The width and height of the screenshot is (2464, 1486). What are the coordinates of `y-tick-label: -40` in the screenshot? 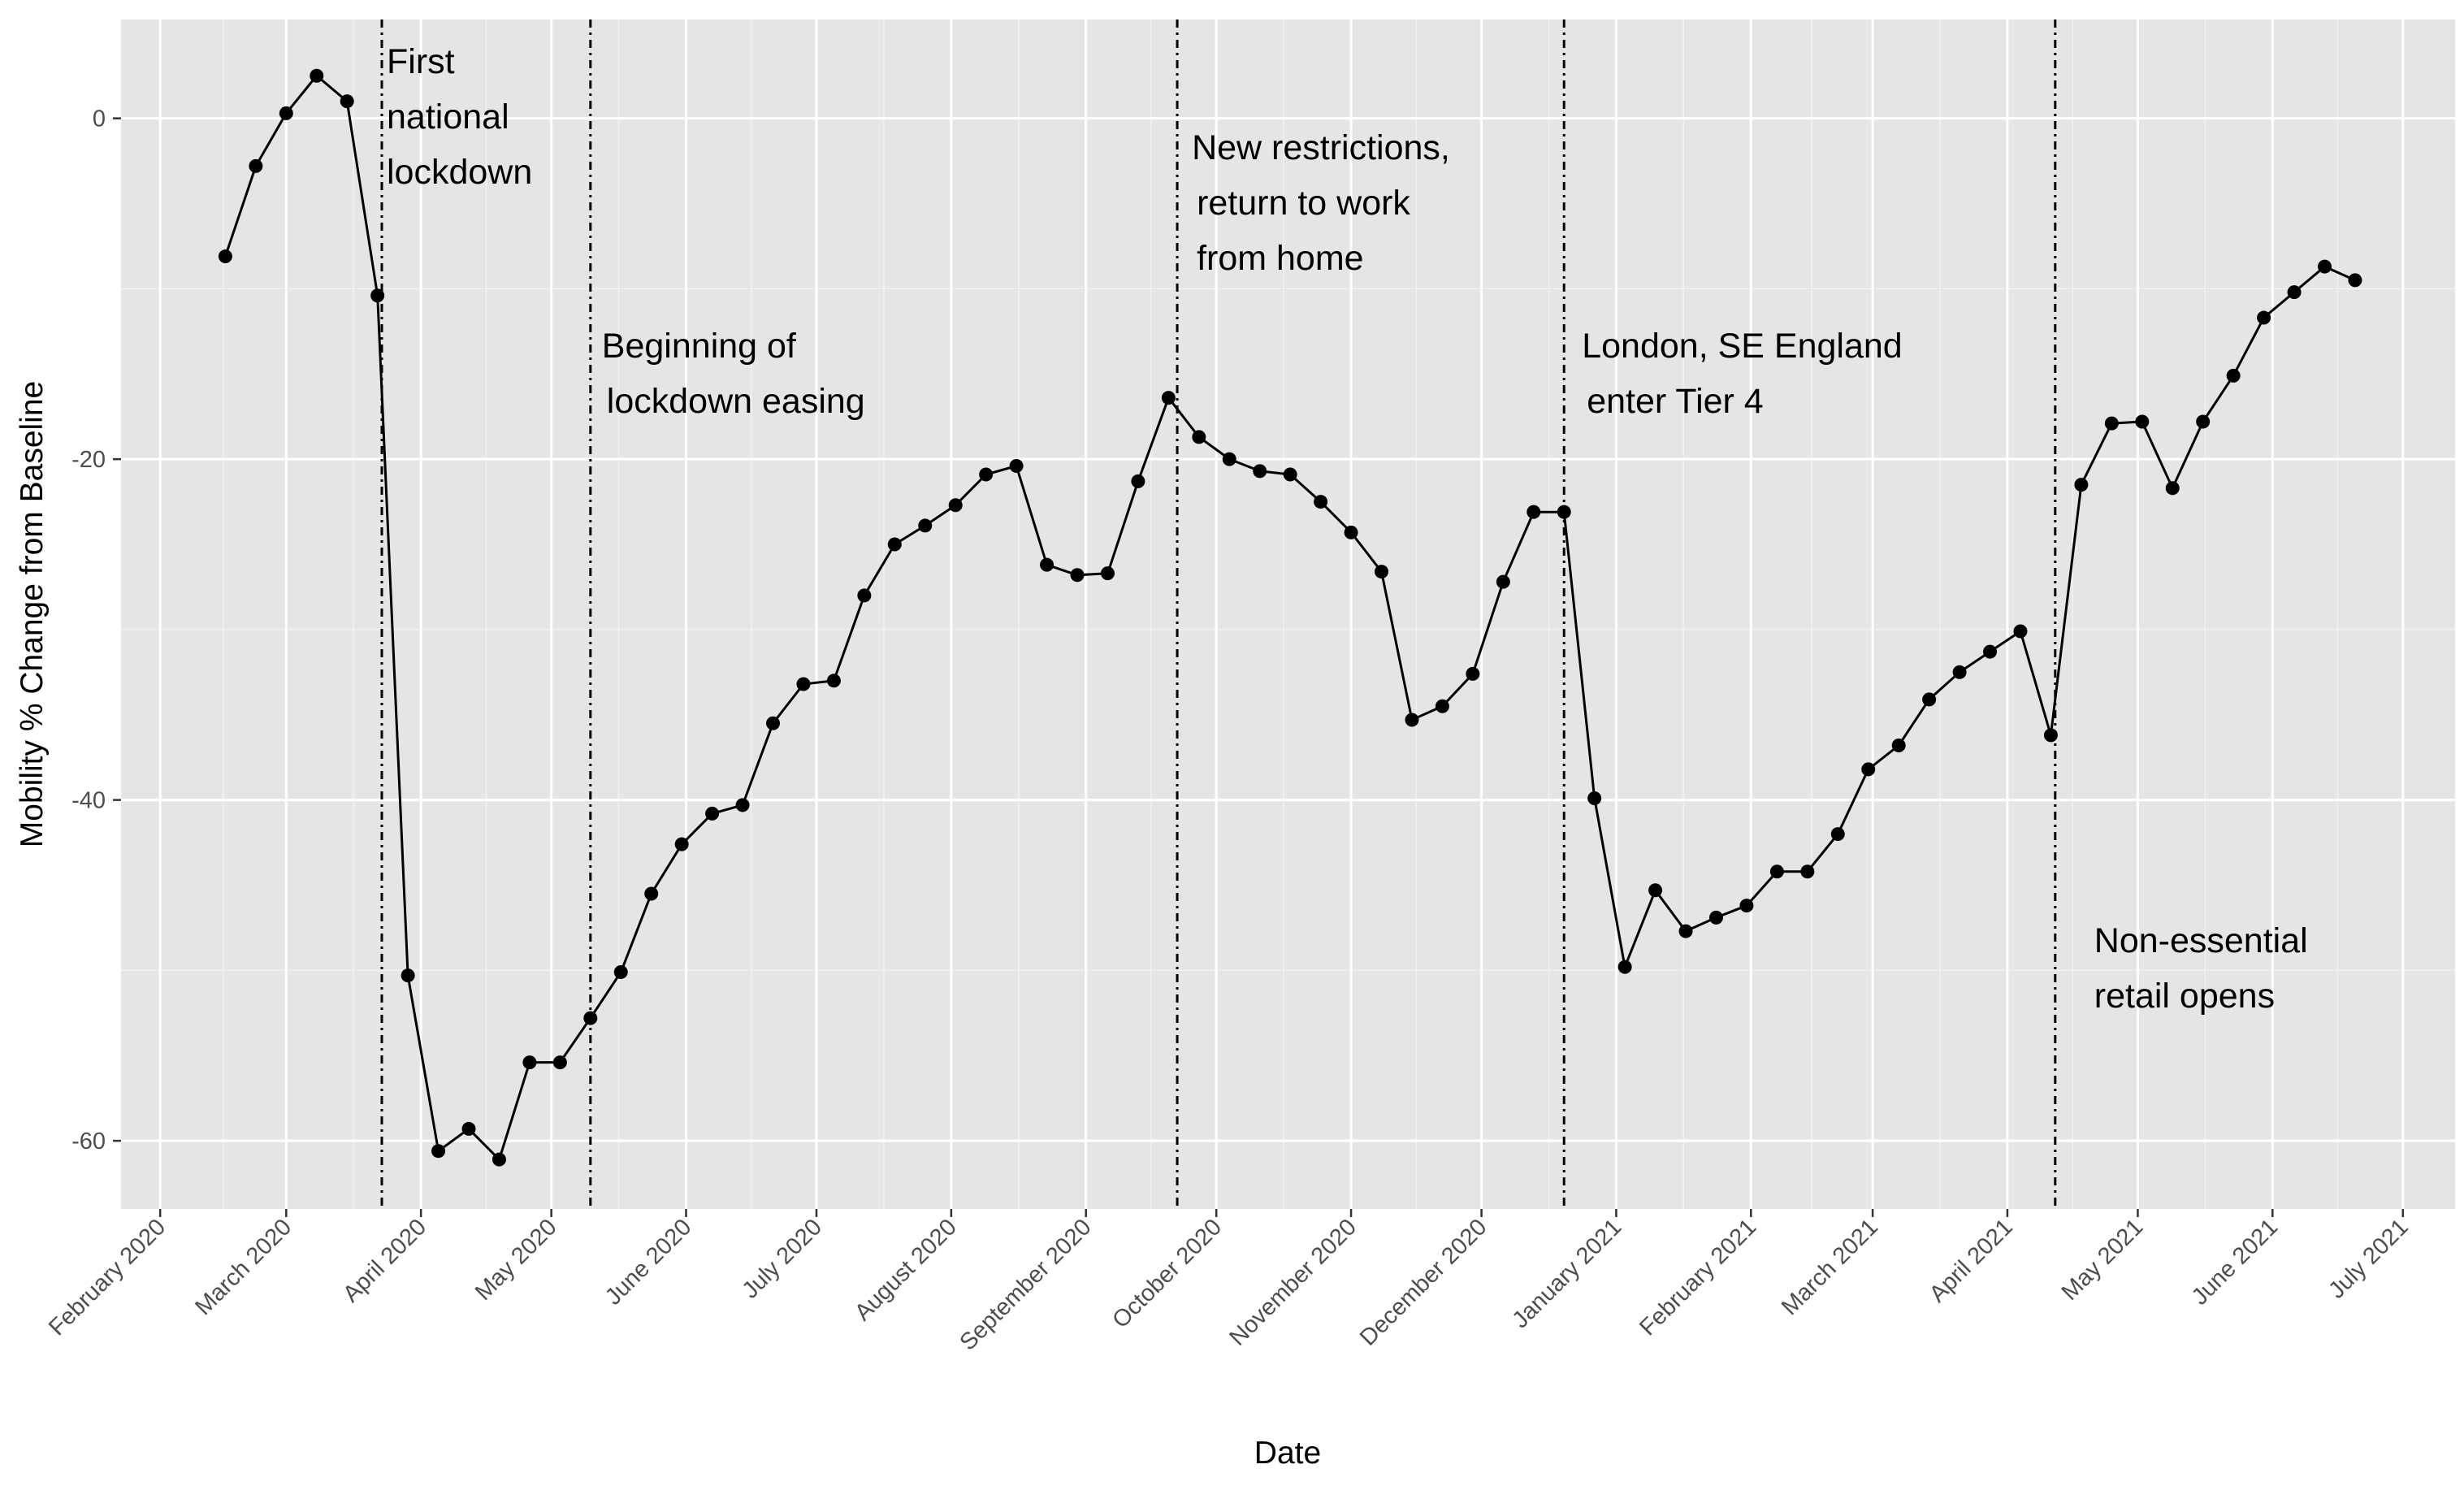 It's located at (88, 801).